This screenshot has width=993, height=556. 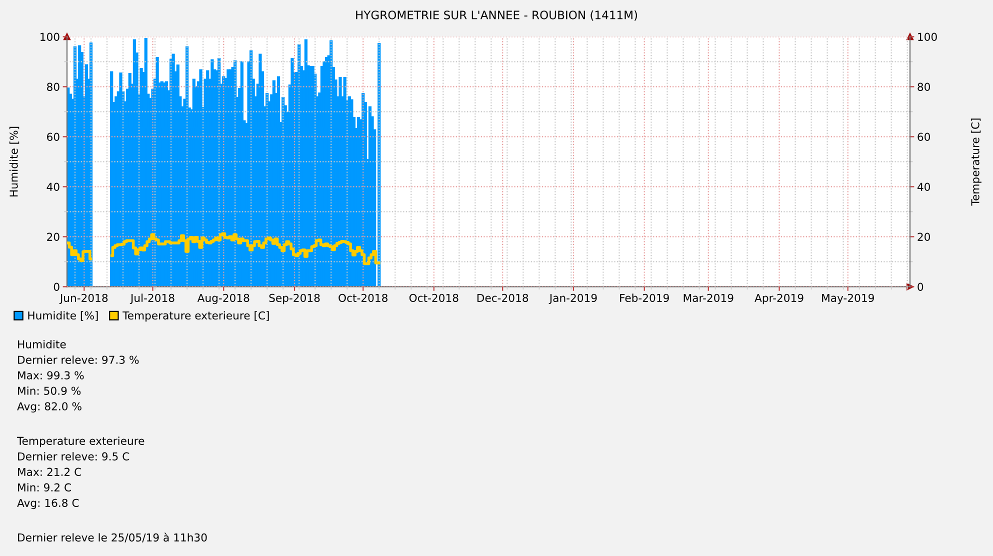 What do you see at coordinates (927, 36) in the screenshot?
I see `y2-tick-label: 100` at bounding box center [927, 36].